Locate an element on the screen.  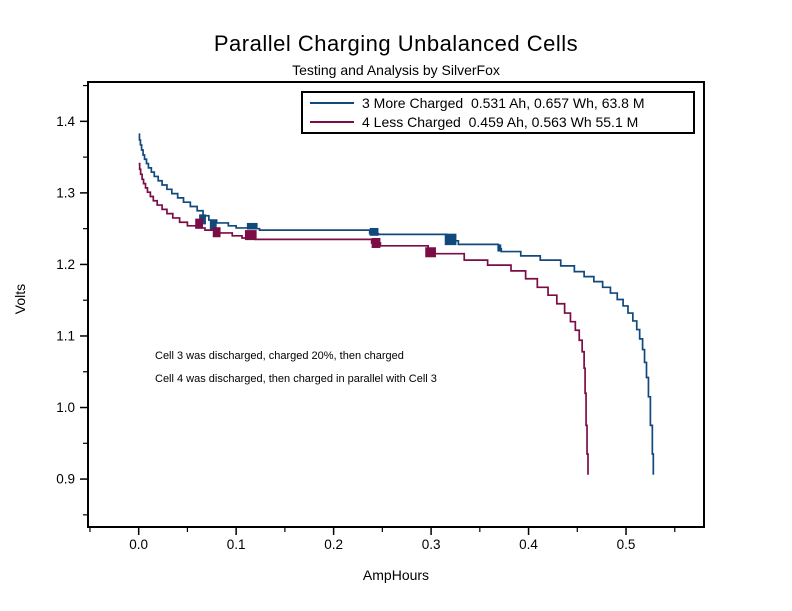
svg-text: 0.5 is located at coordinates (626, 544).